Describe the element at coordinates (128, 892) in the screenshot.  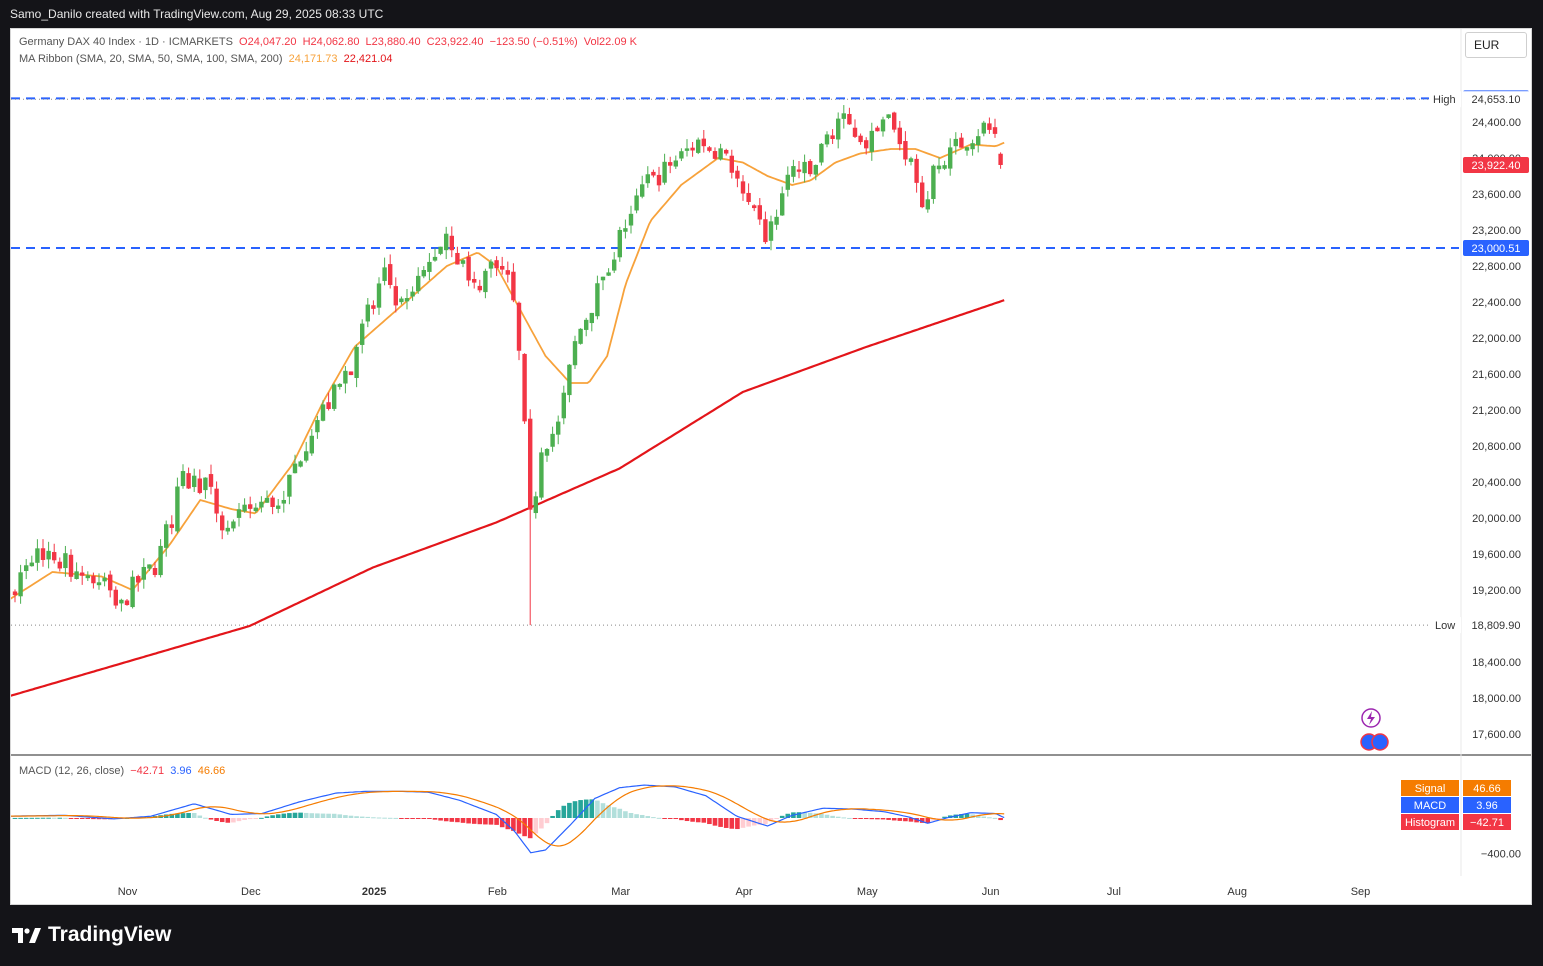
I see `time-tick-0: Nov` at that location.